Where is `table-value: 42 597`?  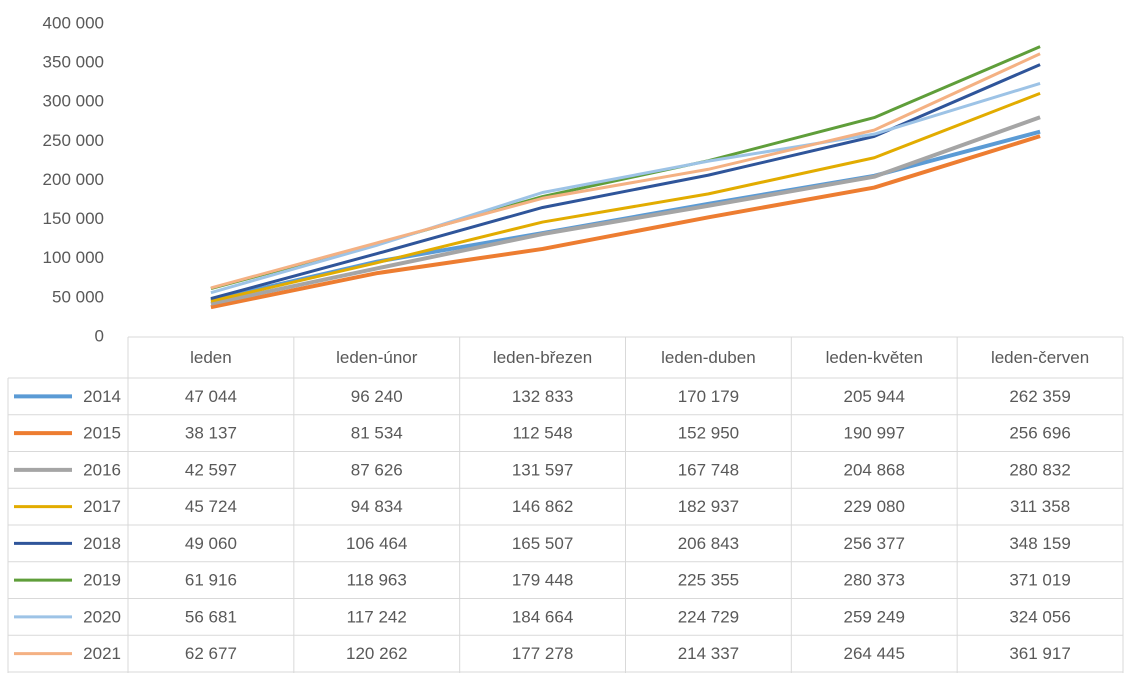 table-value: 42 597 is located at coordinates (211, 469).